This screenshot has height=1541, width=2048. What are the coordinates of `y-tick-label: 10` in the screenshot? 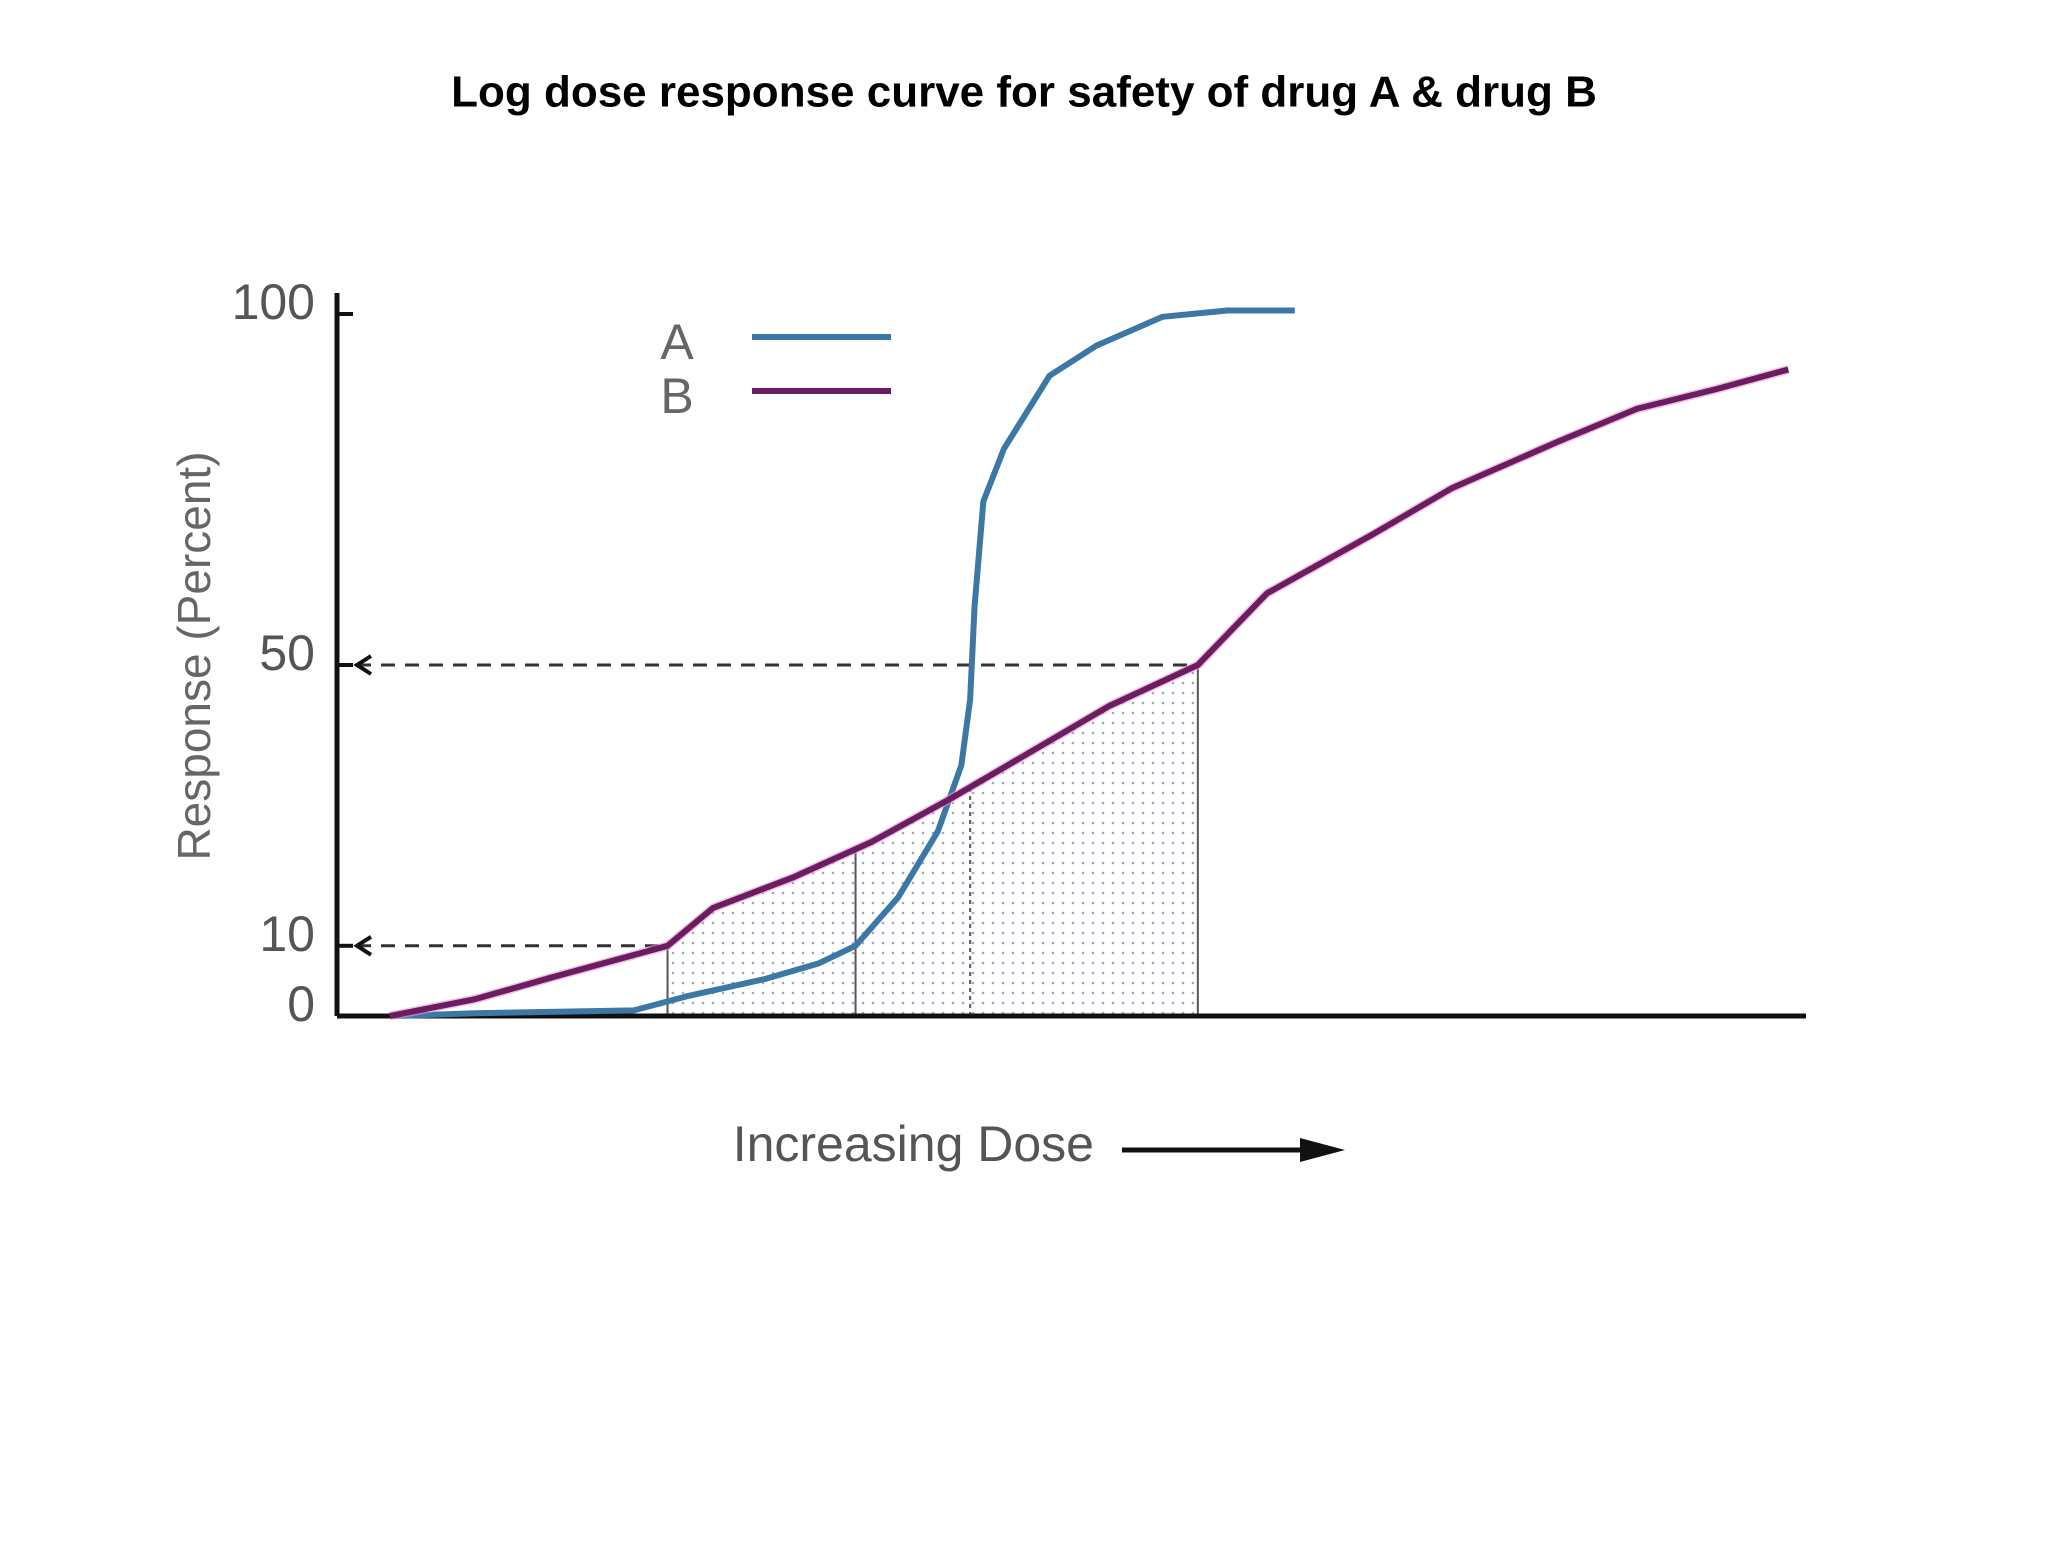 It's located at (287, 934).